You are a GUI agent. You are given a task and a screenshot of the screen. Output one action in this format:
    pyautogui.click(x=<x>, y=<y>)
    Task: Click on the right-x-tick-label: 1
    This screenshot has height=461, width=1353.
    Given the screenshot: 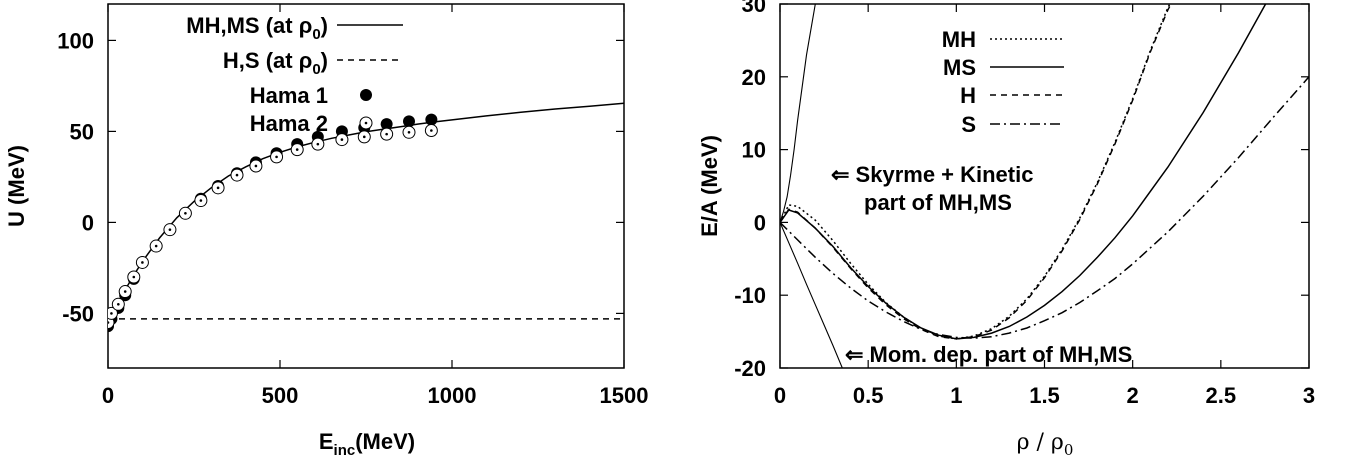 What is the action you would take?
    pyautogui.click(x=956, y=395)
    